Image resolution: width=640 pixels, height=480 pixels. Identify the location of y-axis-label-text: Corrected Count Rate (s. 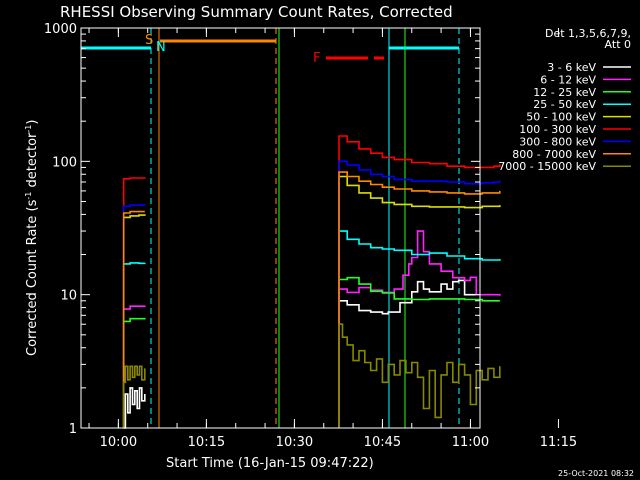
(32, 277).